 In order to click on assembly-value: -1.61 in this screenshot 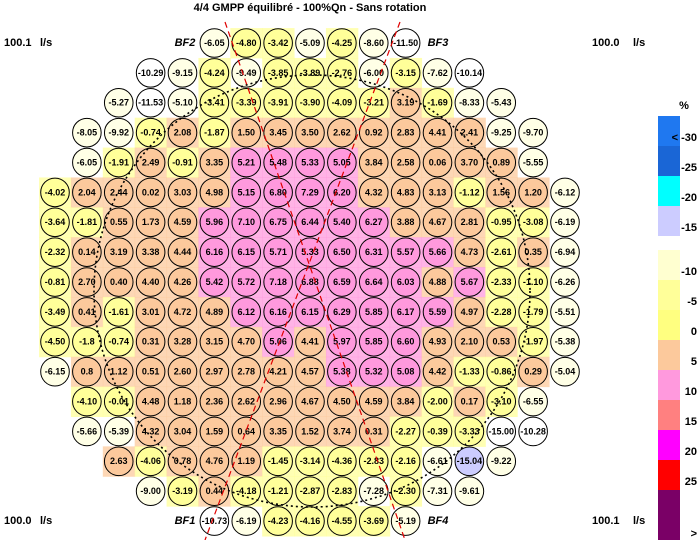, I will do `click(118, 312)`.